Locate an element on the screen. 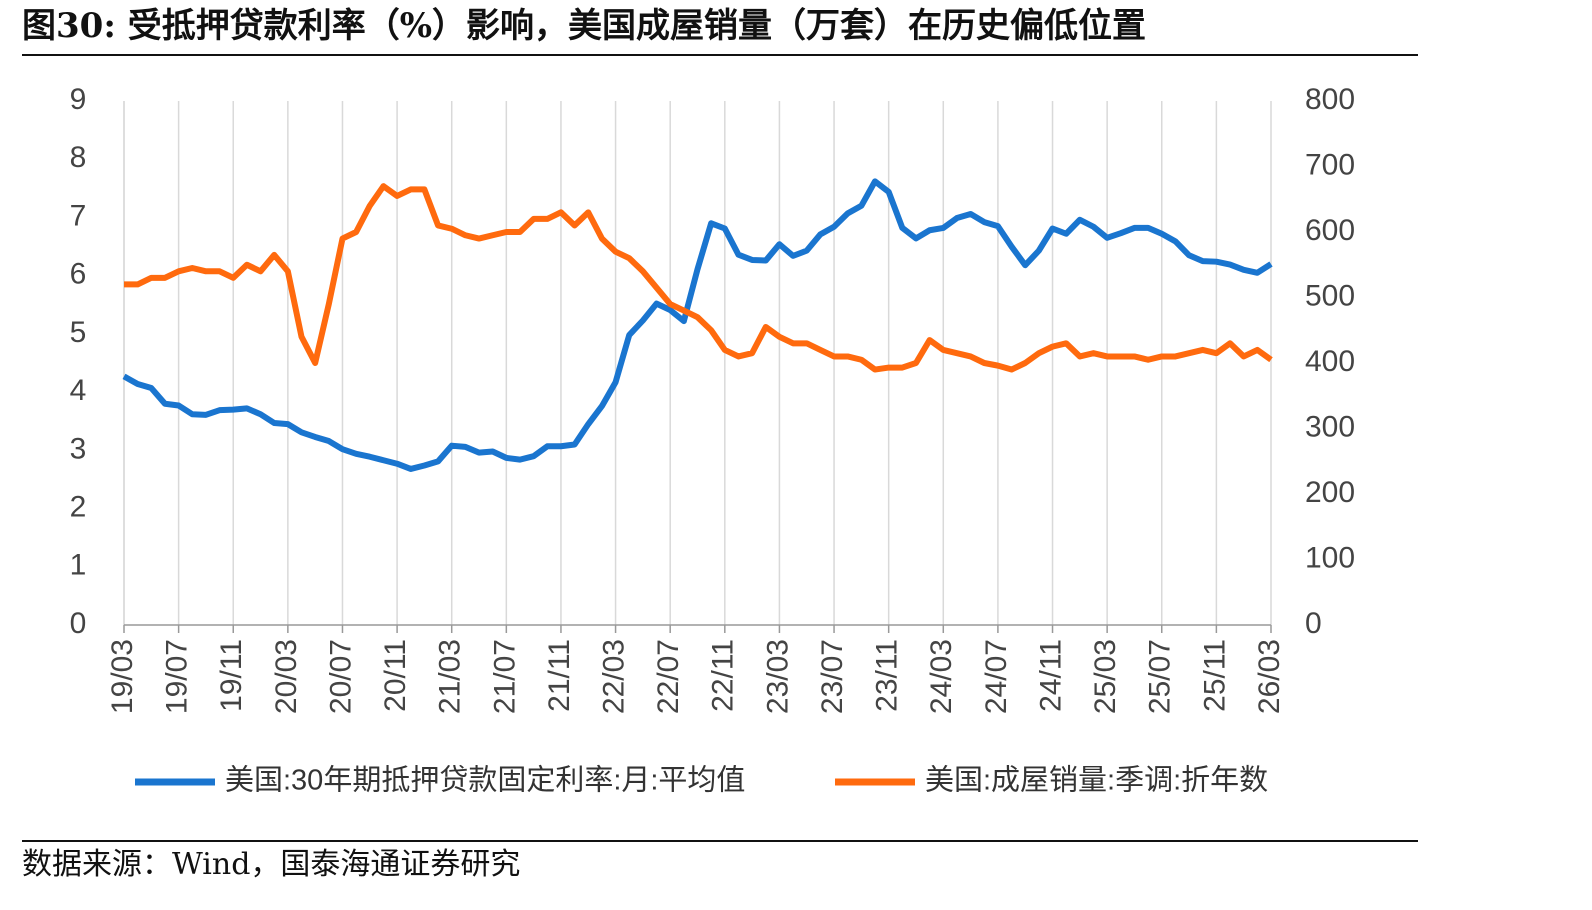  y-tick-label: 6 is located at coordinates (78, 274).